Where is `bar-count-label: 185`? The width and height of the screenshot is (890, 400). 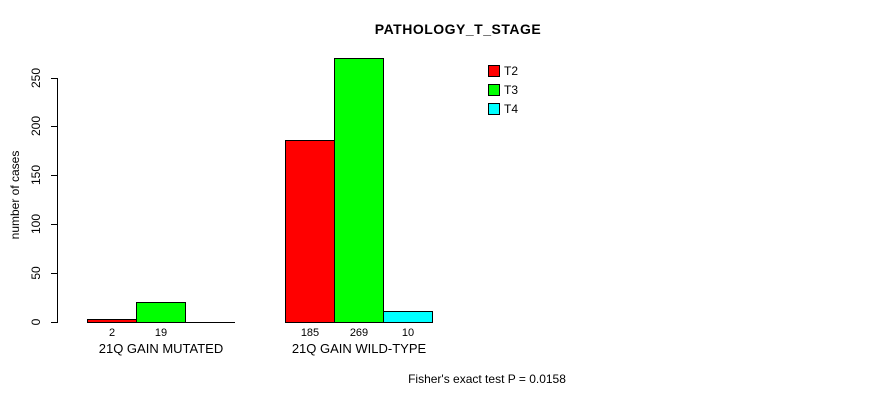 bar-count-label: 185 is located at coordinates (310, 333).